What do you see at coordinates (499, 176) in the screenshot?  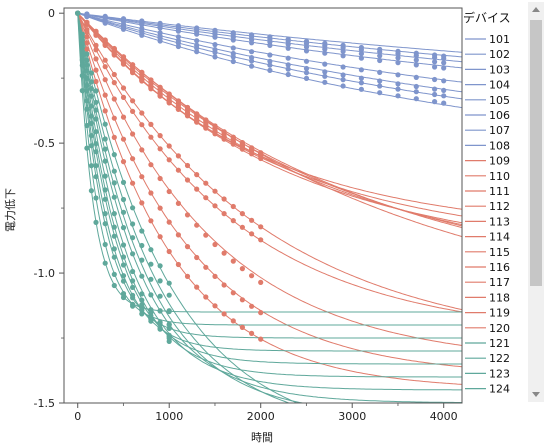 I see `legend-item-110: 110` at bounding box center [499, 176].